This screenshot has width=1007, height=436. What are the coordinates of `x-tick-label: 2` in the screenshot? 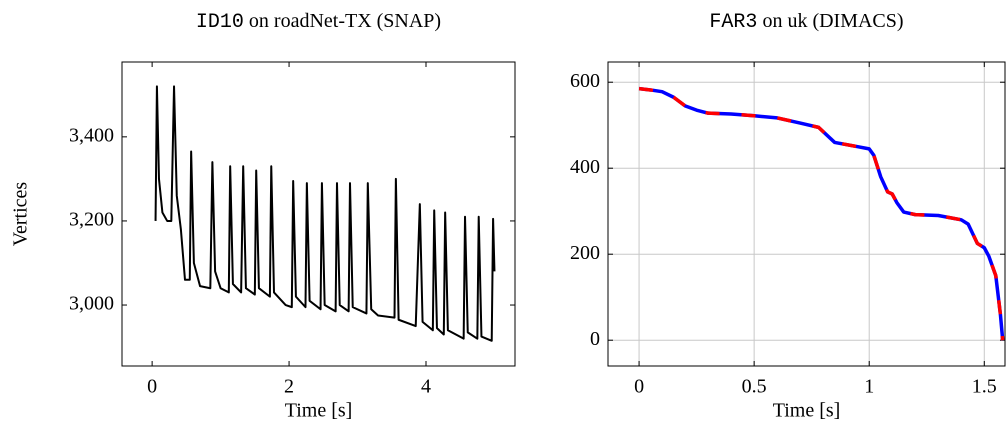 It's located at (289, 387).